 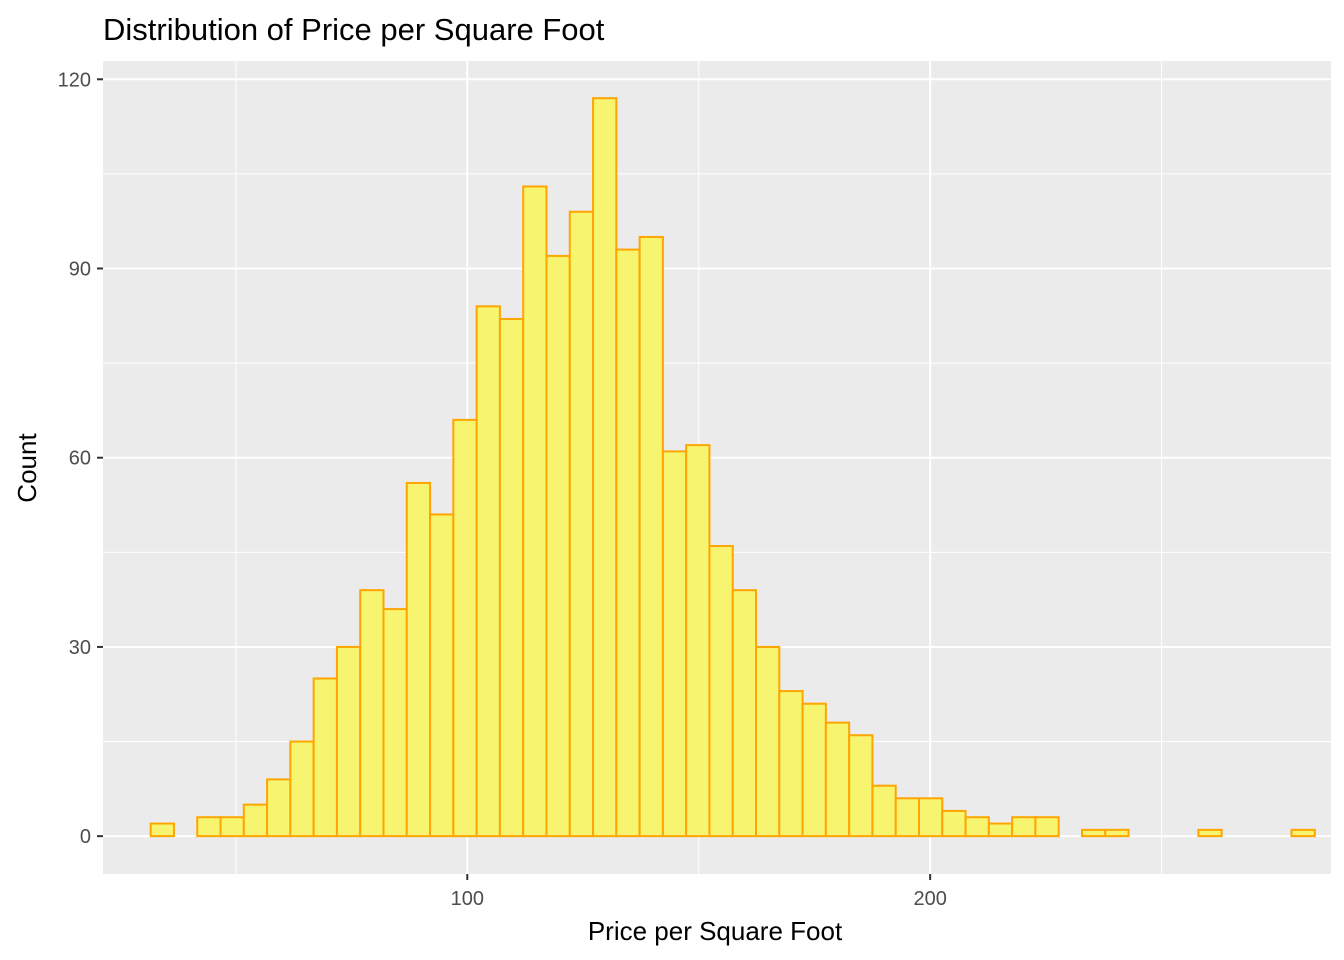 What do you see at coordinates (354, 29) in the screenshot?
I see `chart-title: Distribution of Price per Square Foot` at bounding box center [354, 29].